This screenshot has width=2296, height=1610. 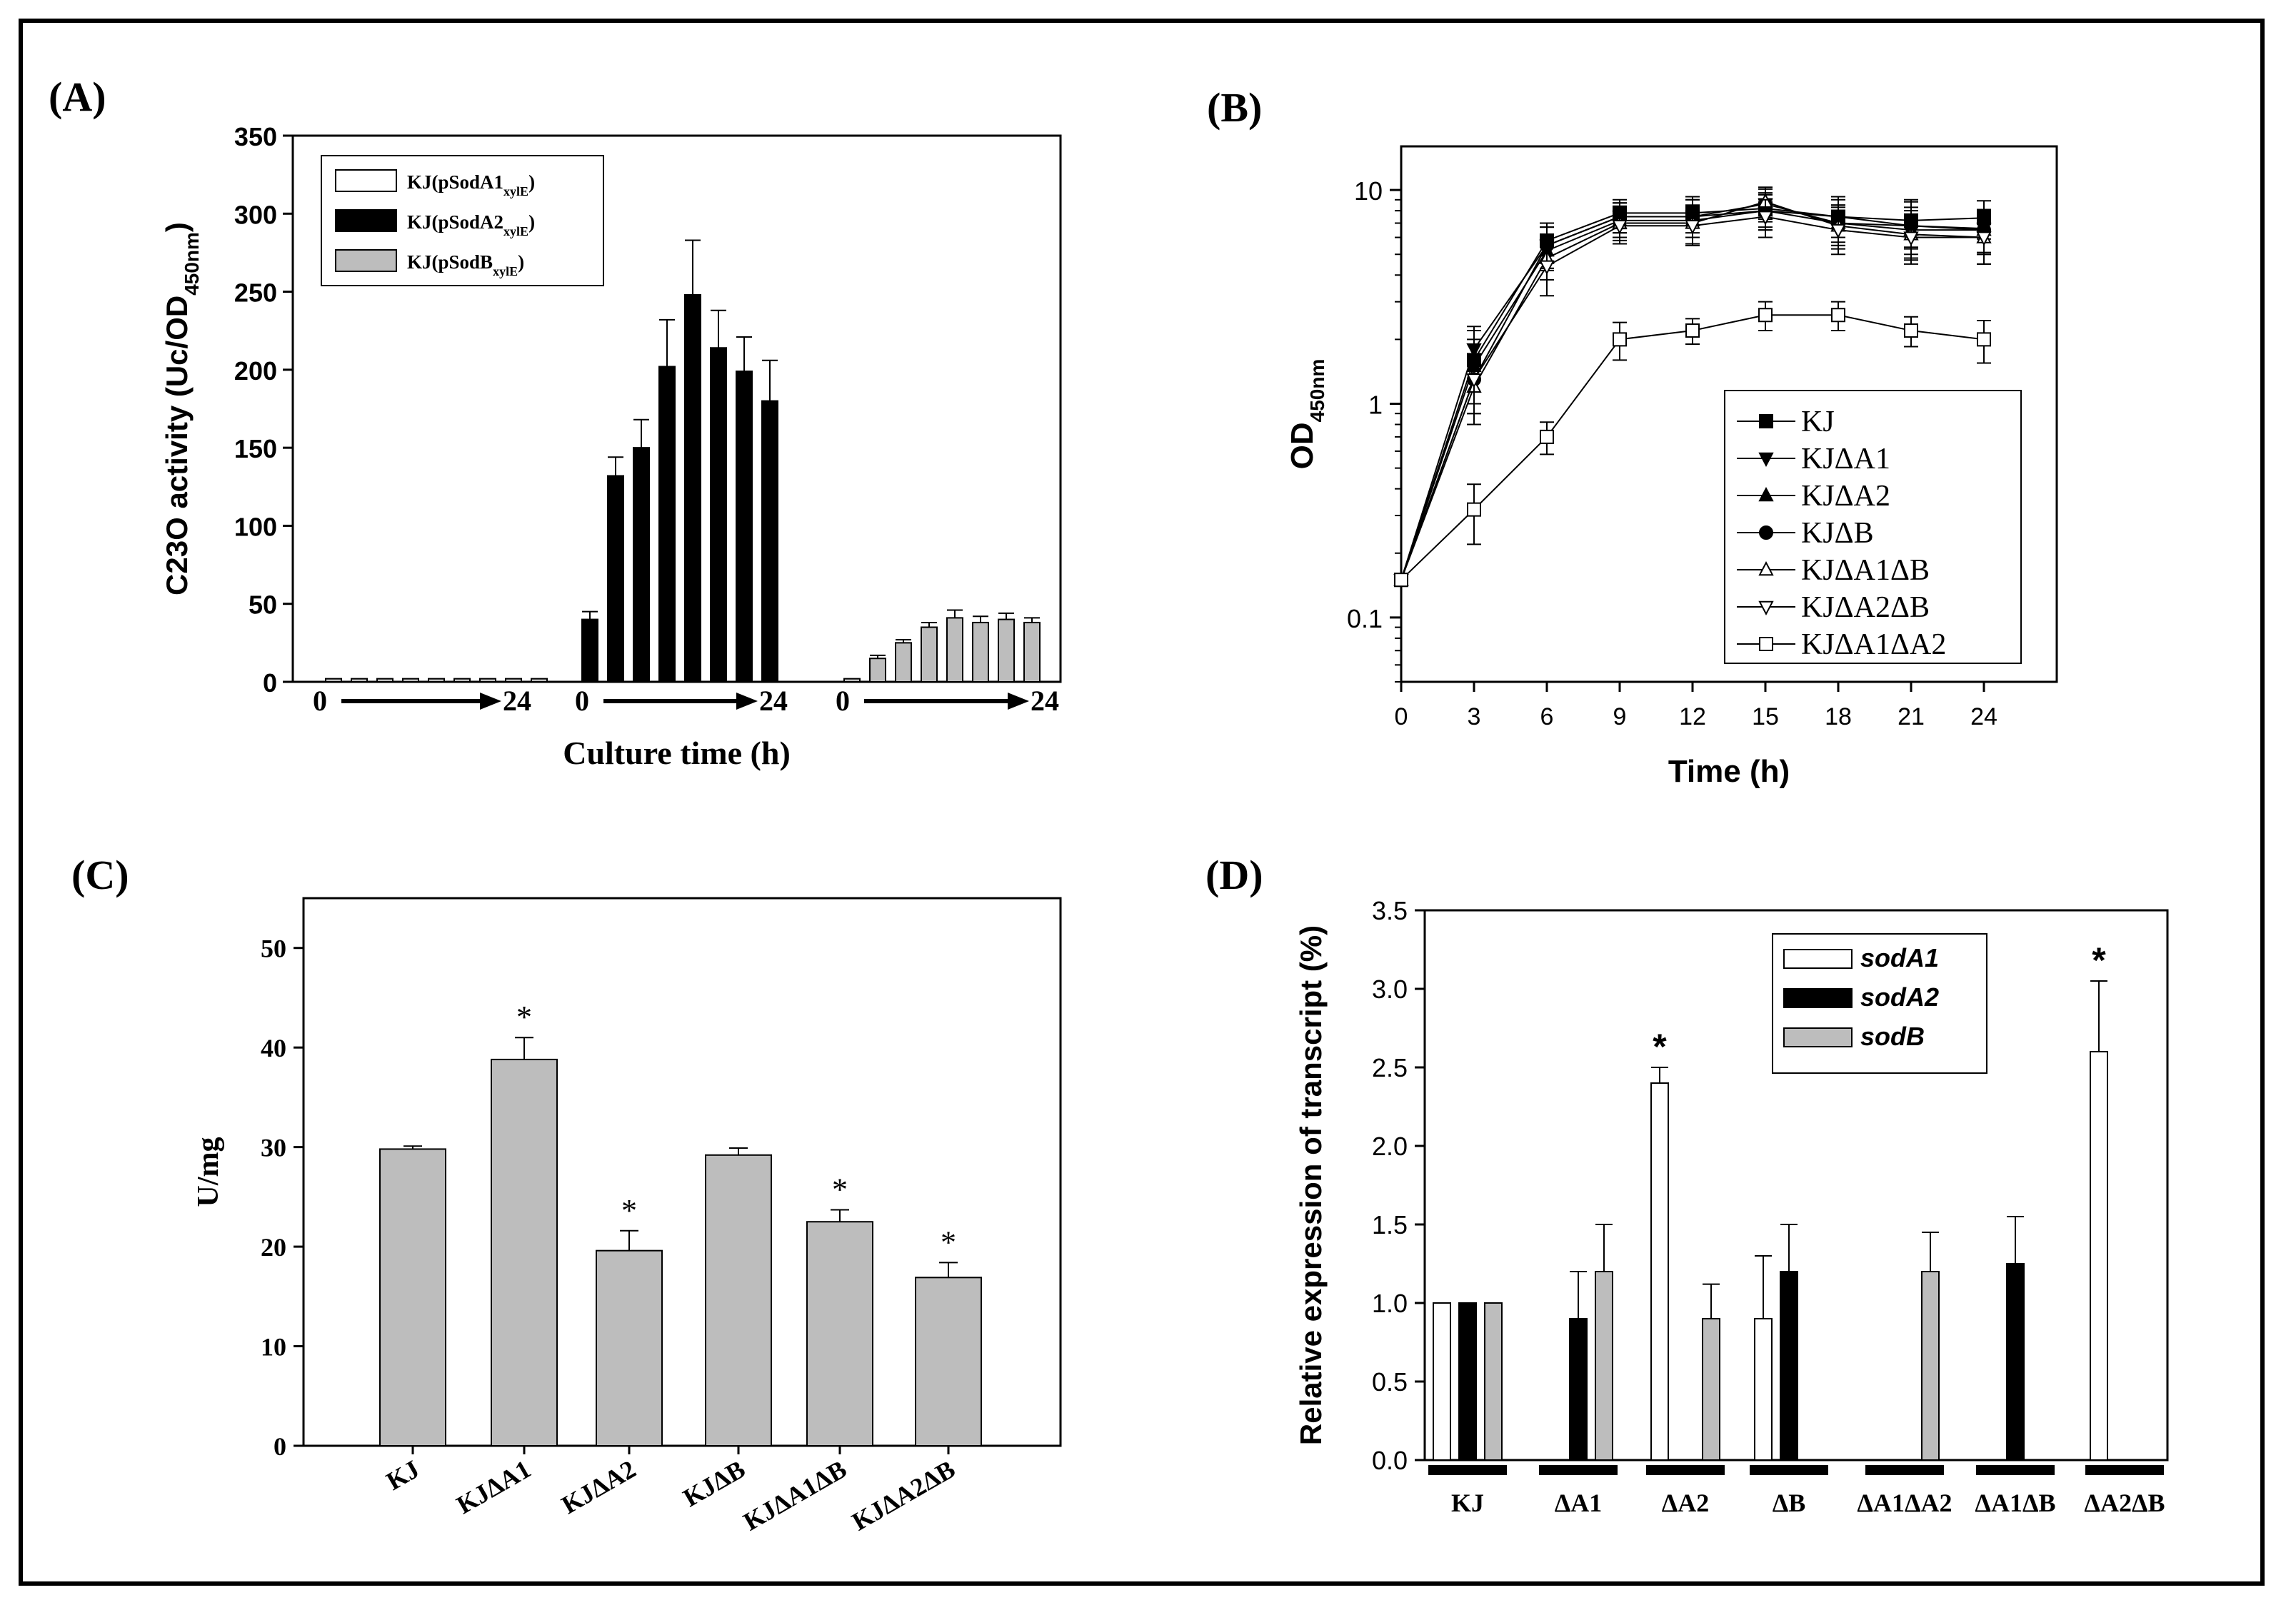 I want to click on panel-b-legend-label: KJΔA1ΔA2, so click(x=1873, y=644).